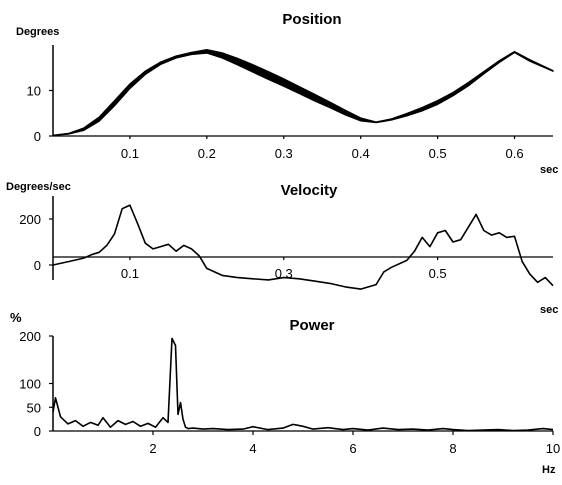  I want to click on position-title: Position, so click(311, 19).